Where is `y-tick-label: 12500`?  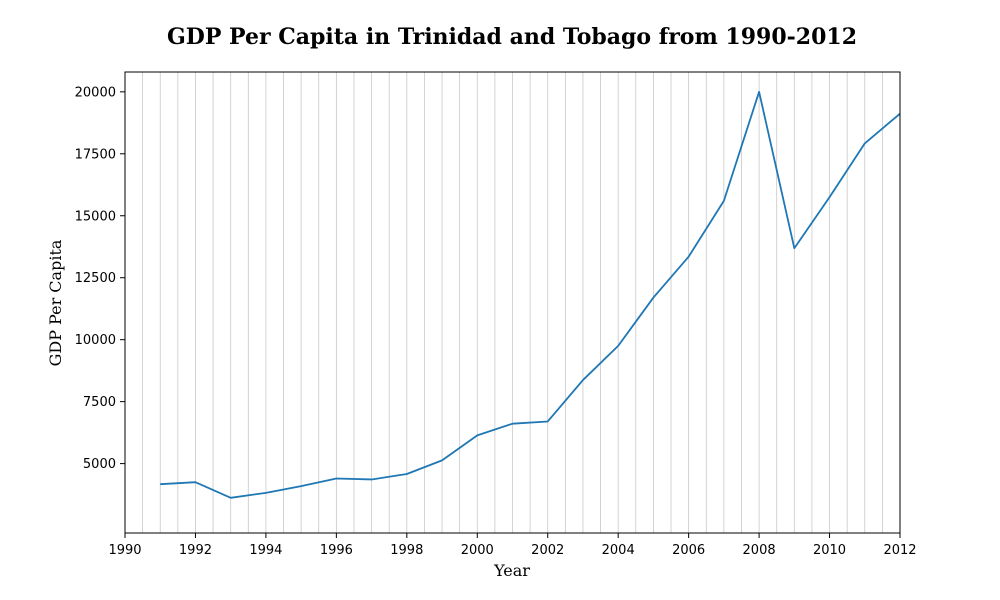 y-tick-label: 12500 is located at coordinates (95, 278).